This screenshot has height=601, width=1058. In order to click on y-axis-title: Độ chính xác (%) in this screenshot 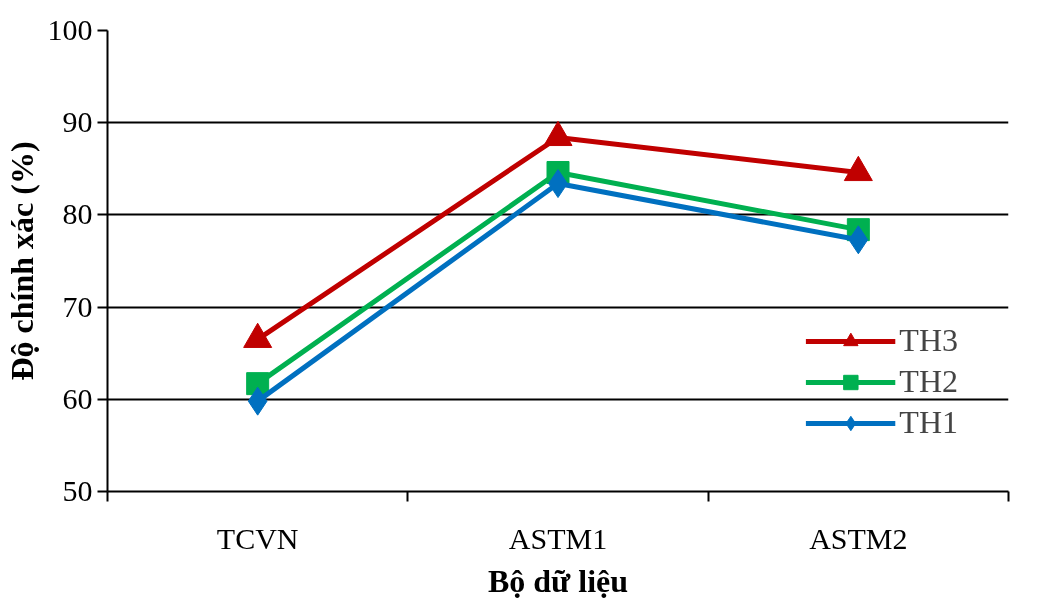, I will do `click(21, 261)`.